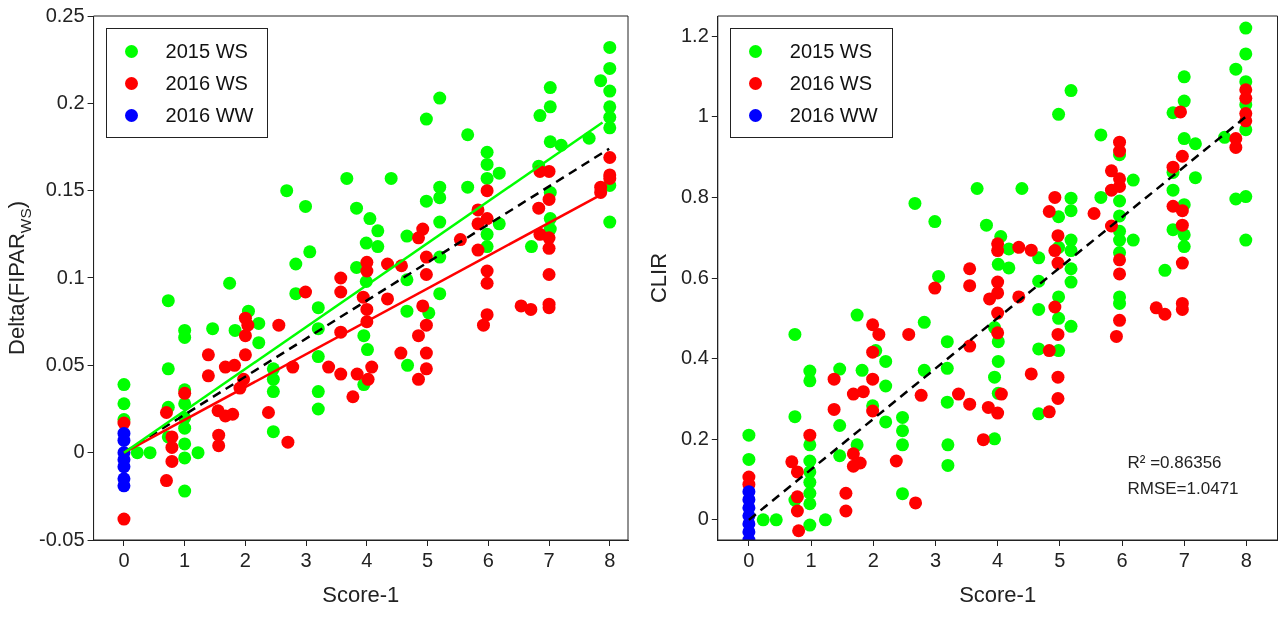 The height and width of the screenshot is (630, 1285). Describe the element at coordinates (694, 276) in the screenshot. I see `y-tick-label: 0.6` at that location.